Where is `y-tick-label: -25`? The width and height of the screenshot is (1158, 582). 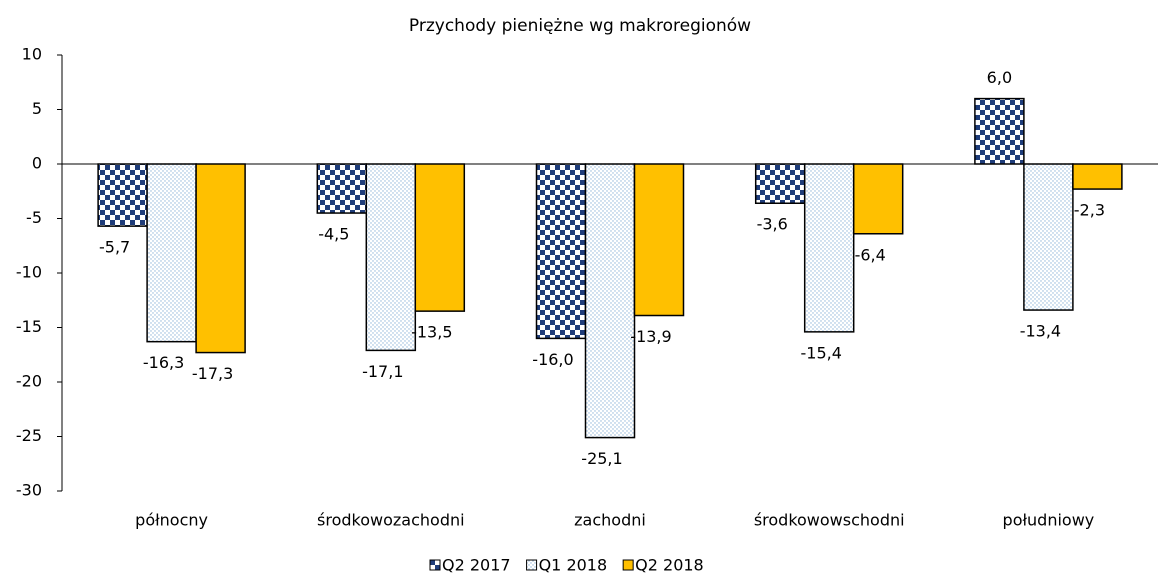
y-tick-label: -25 is located at coordinates (29, 435).